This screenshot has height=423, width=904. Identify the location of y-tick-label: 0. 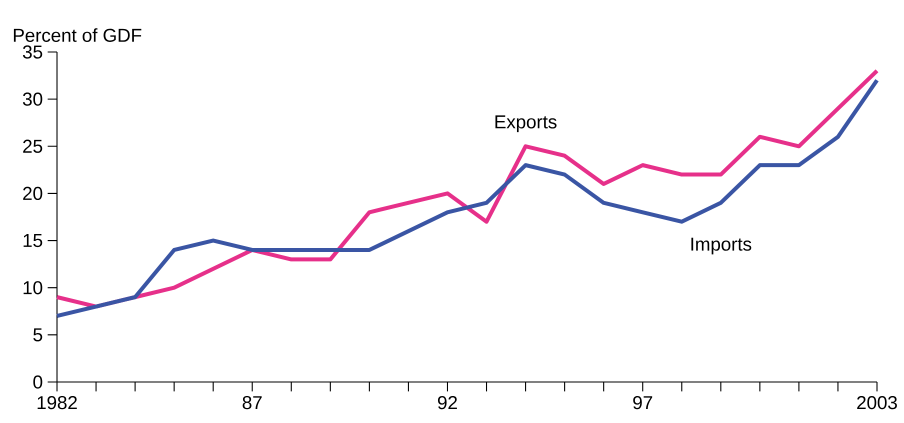
(37, 382).